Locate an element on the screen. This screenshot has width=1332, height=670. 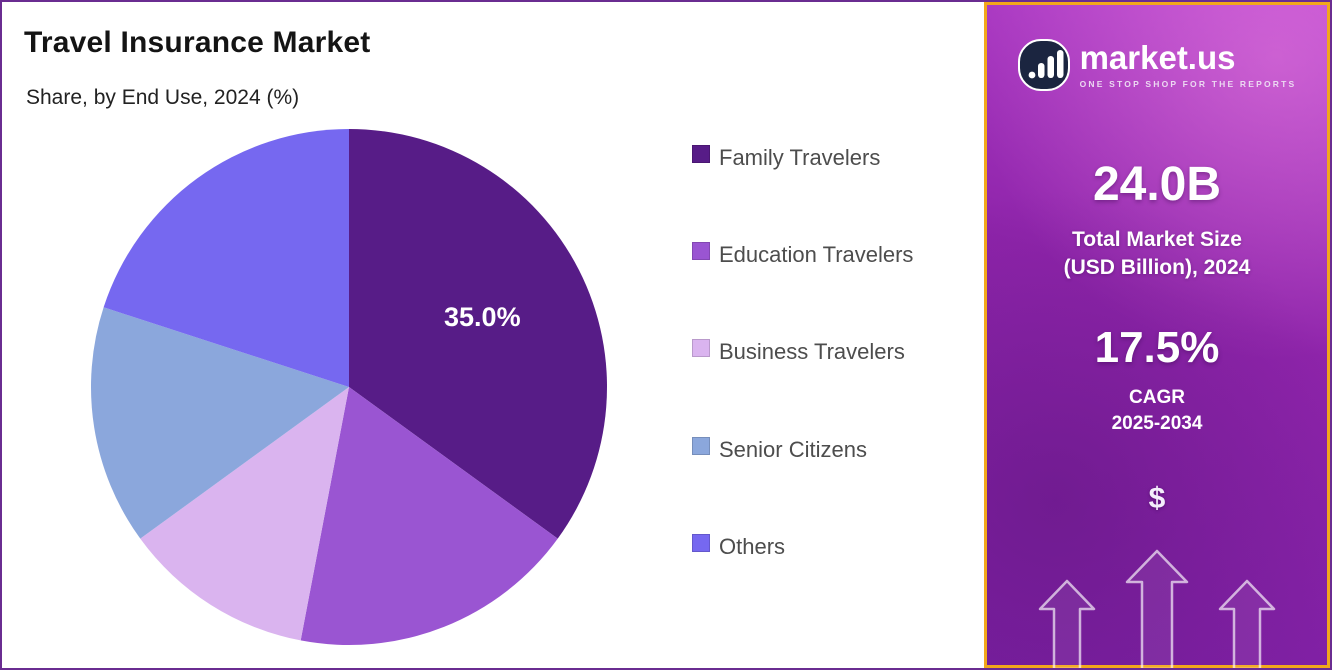
chart-title: Travel Insurance Market is located at coordinates (197, 42).